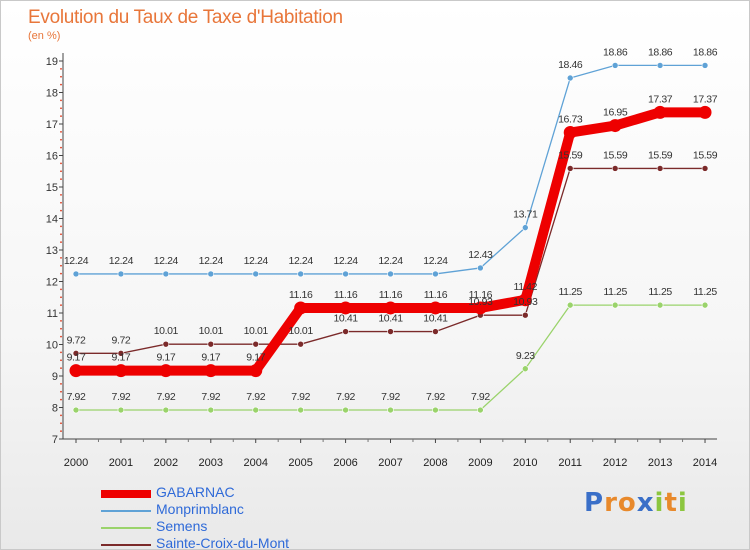  Describe the element at coordinates (615, 463) in the screenshot. I see `x-tick-label: 2012` at that location.